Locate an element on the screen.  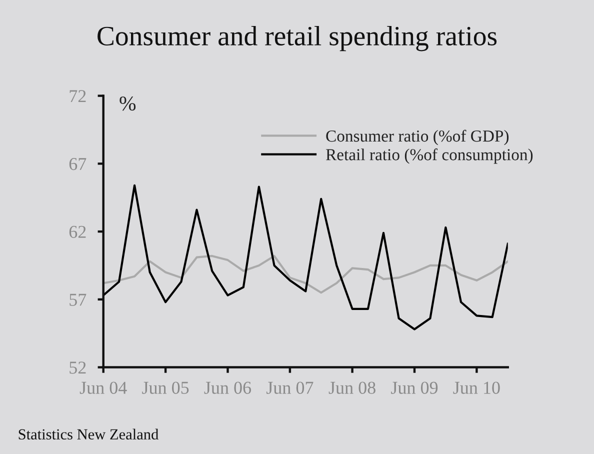
x-tick-label: Jun 04 is located at coordinates (103, 388).